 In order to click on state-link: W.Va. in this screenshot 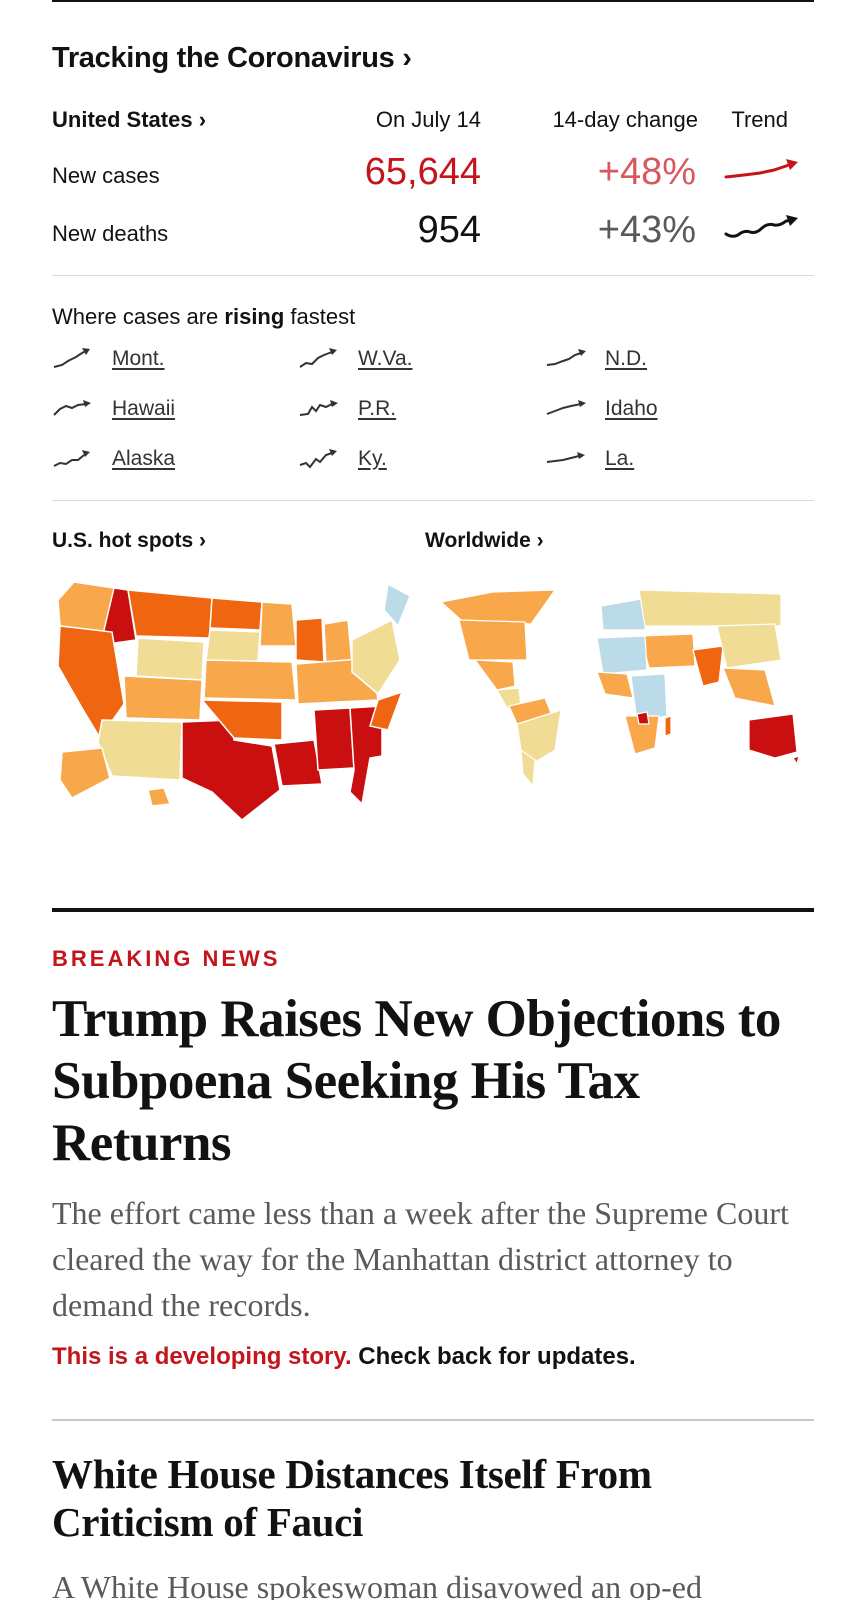, I will do `click(385, 358)`.